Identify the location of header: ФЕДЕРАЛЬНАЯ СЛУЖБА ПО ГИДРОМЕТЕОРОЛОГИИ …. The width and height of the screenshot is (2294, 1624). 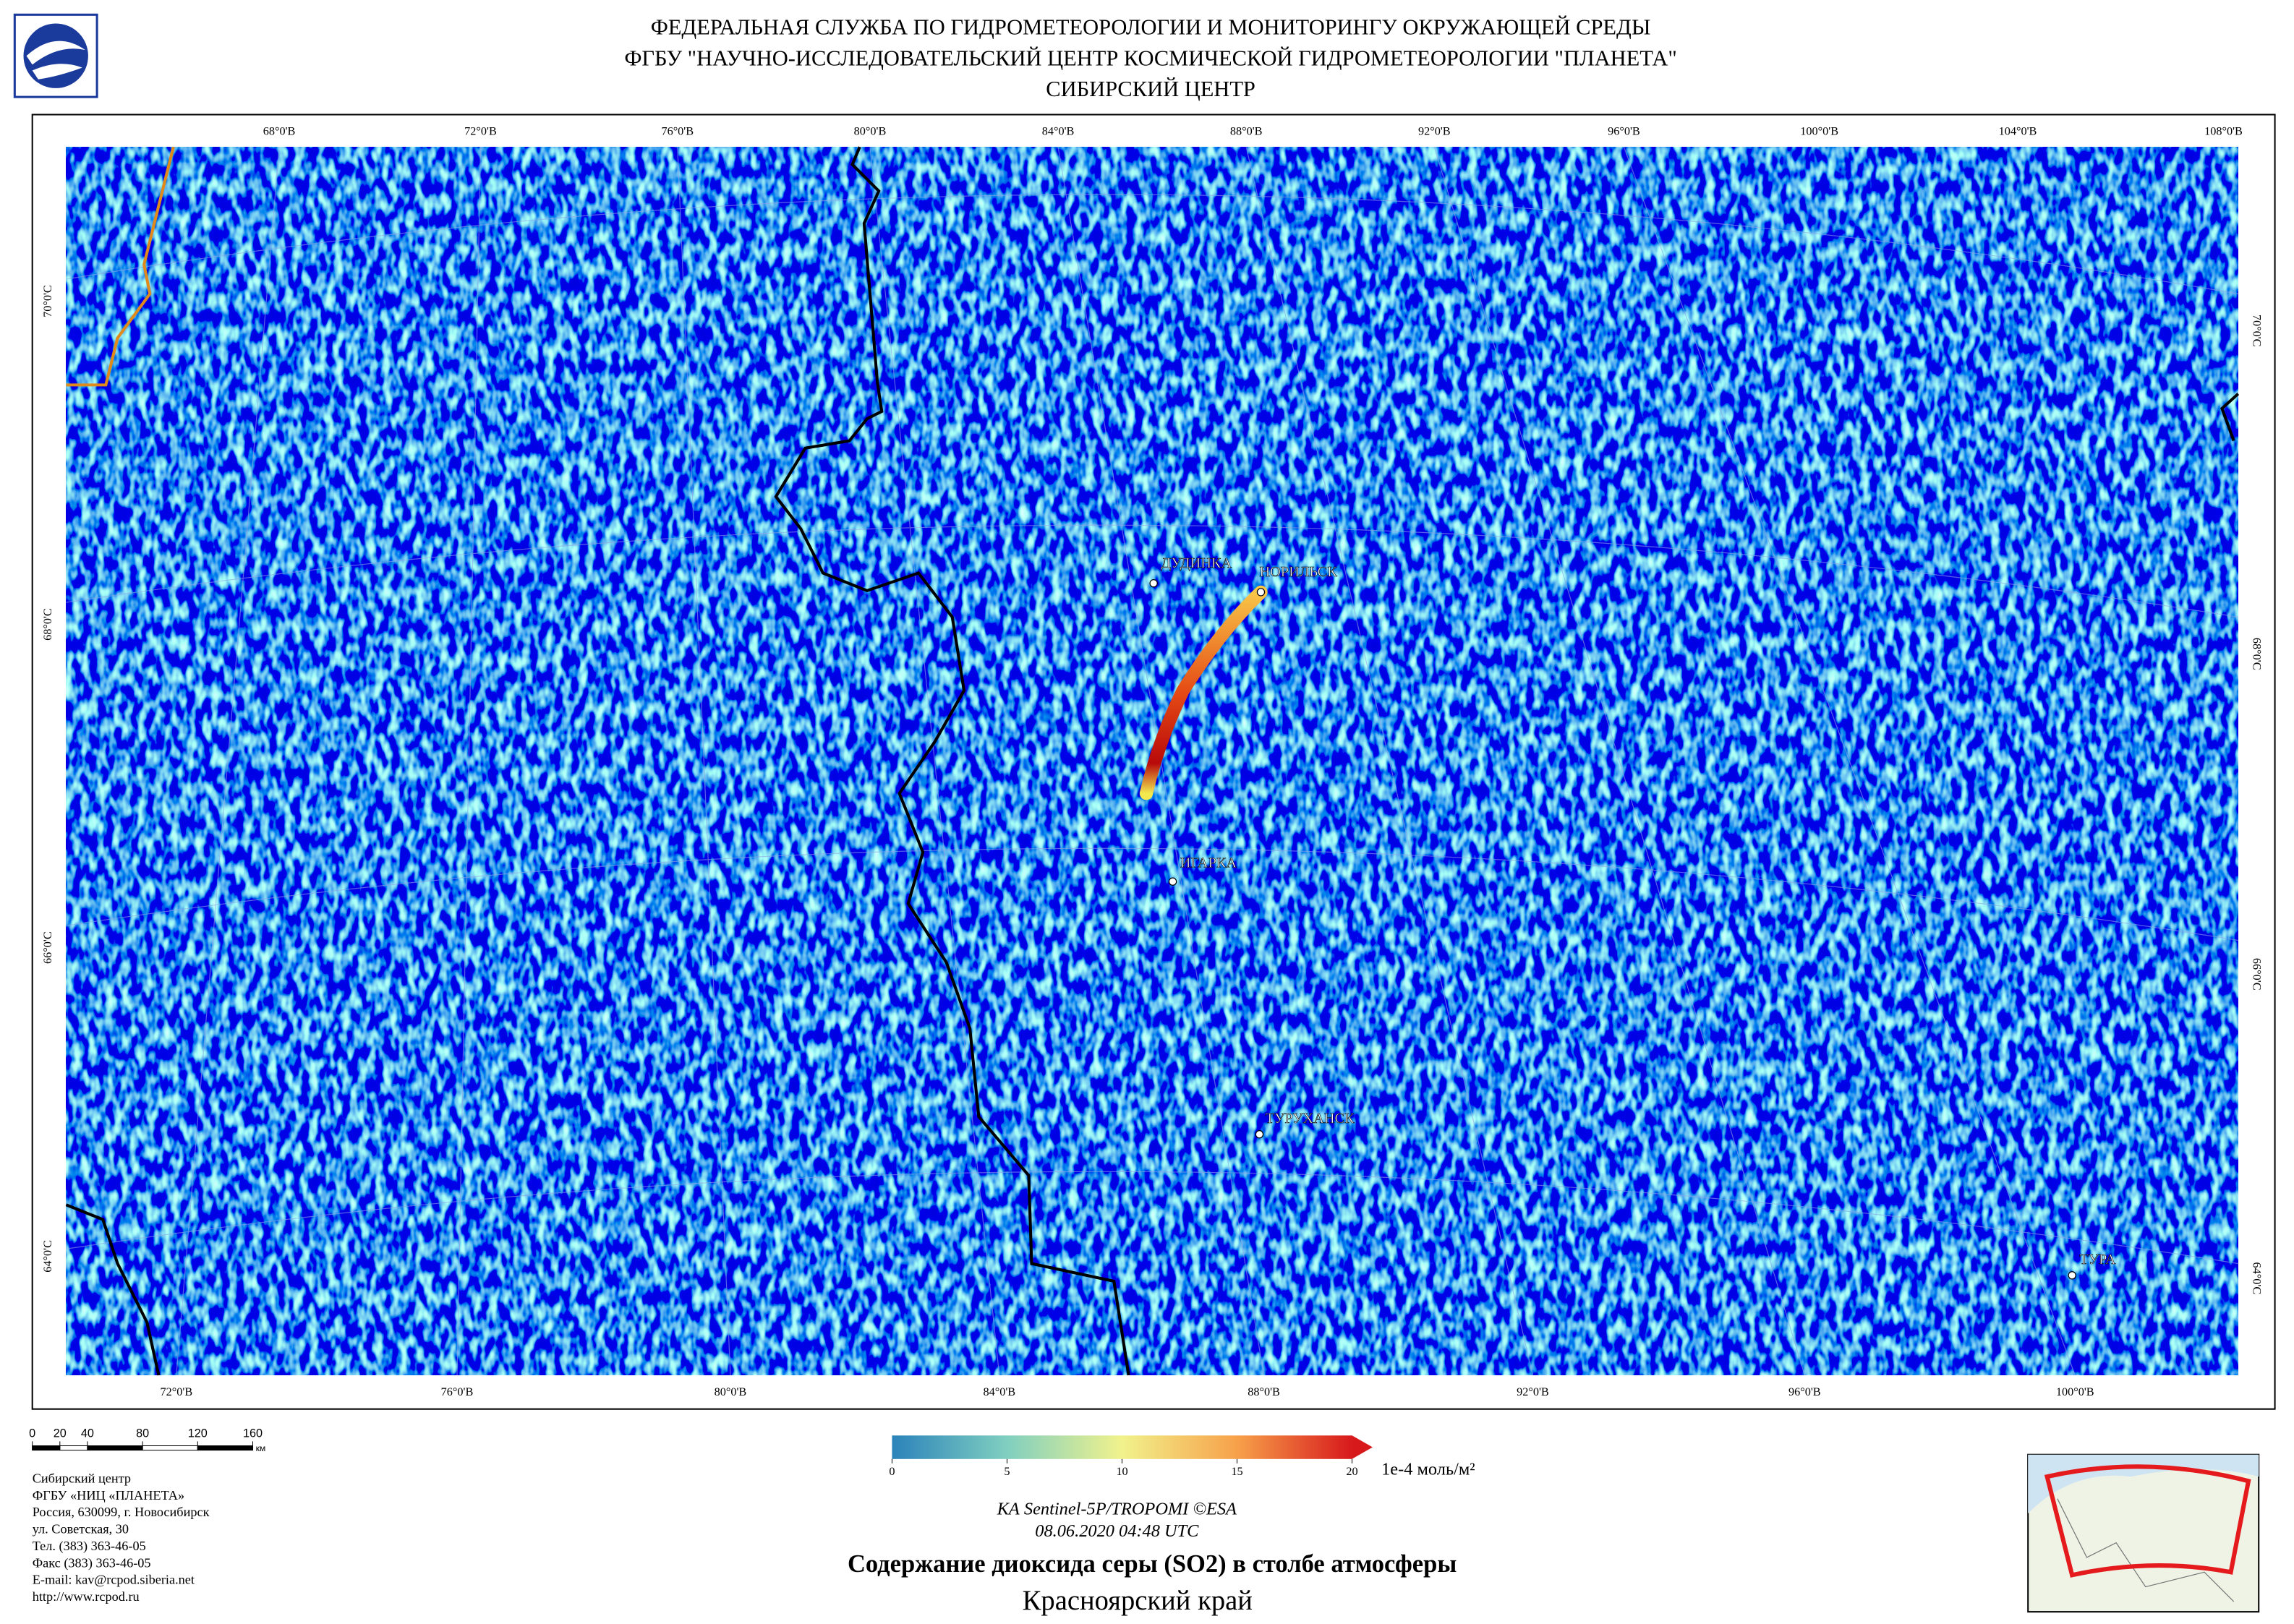
(1150, 58).